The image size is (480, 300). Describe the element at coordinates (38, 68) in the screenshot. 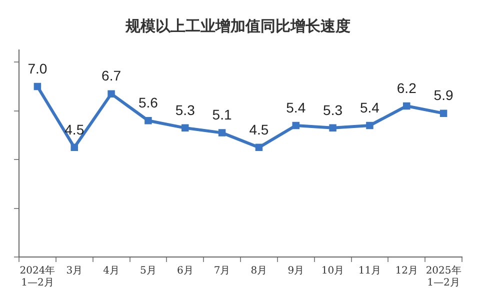

I see `data-label: 7.0` at that location.